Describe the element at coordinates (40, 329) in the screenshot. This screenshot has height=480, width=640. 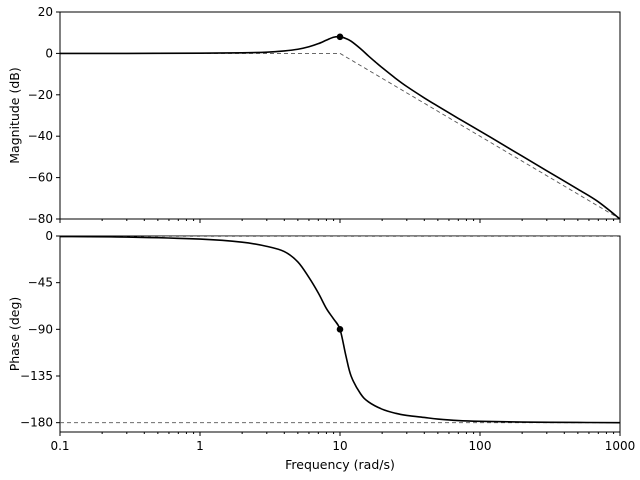
I see `phase-ytick-label: −90` at that location.